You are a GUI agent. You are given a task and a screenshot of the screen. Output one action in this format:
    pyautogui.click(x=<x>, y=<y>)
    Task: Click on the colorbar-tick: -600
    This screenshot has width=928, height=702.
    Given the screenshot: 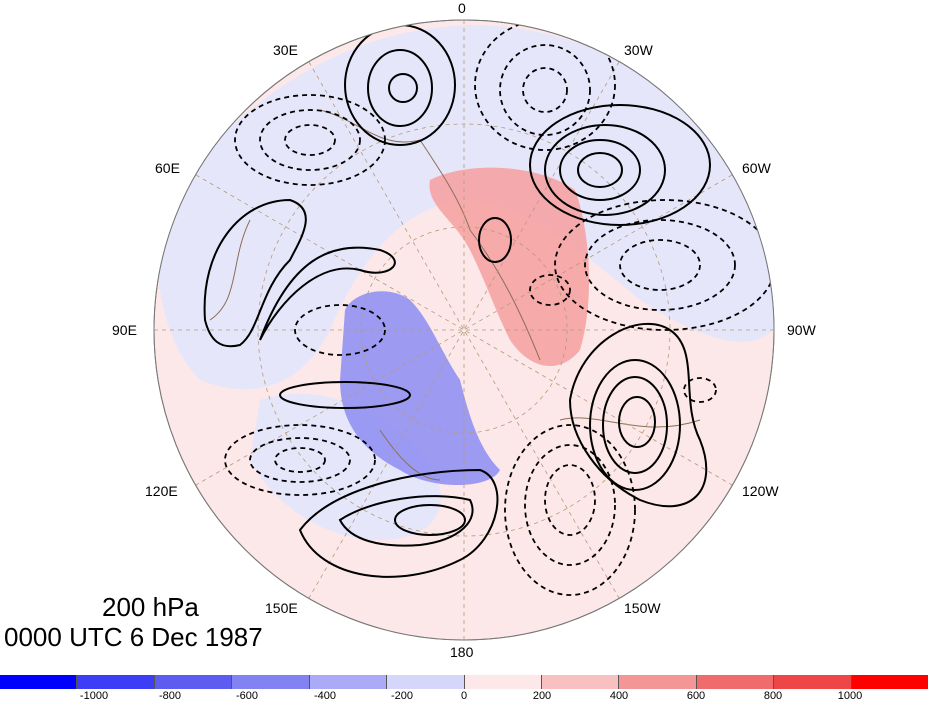 What is the action you would take?
    pyautogui.click(x=247, y=696)
    